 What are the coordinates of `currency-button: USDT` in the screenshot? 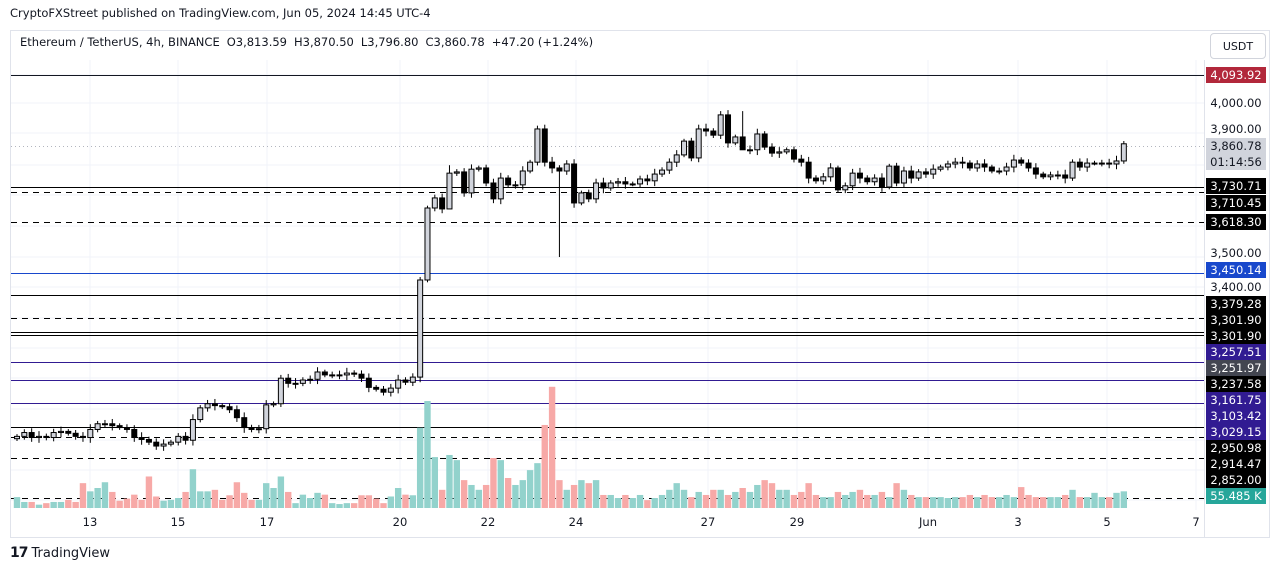 It's located at (1238, 46).